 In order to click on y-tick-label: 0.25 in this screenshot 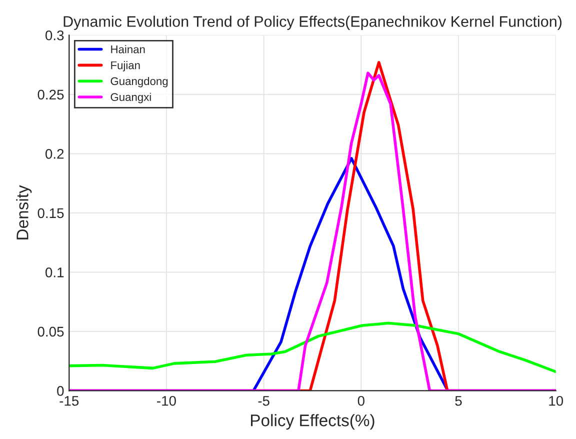, I will do `click(51, 95)`.